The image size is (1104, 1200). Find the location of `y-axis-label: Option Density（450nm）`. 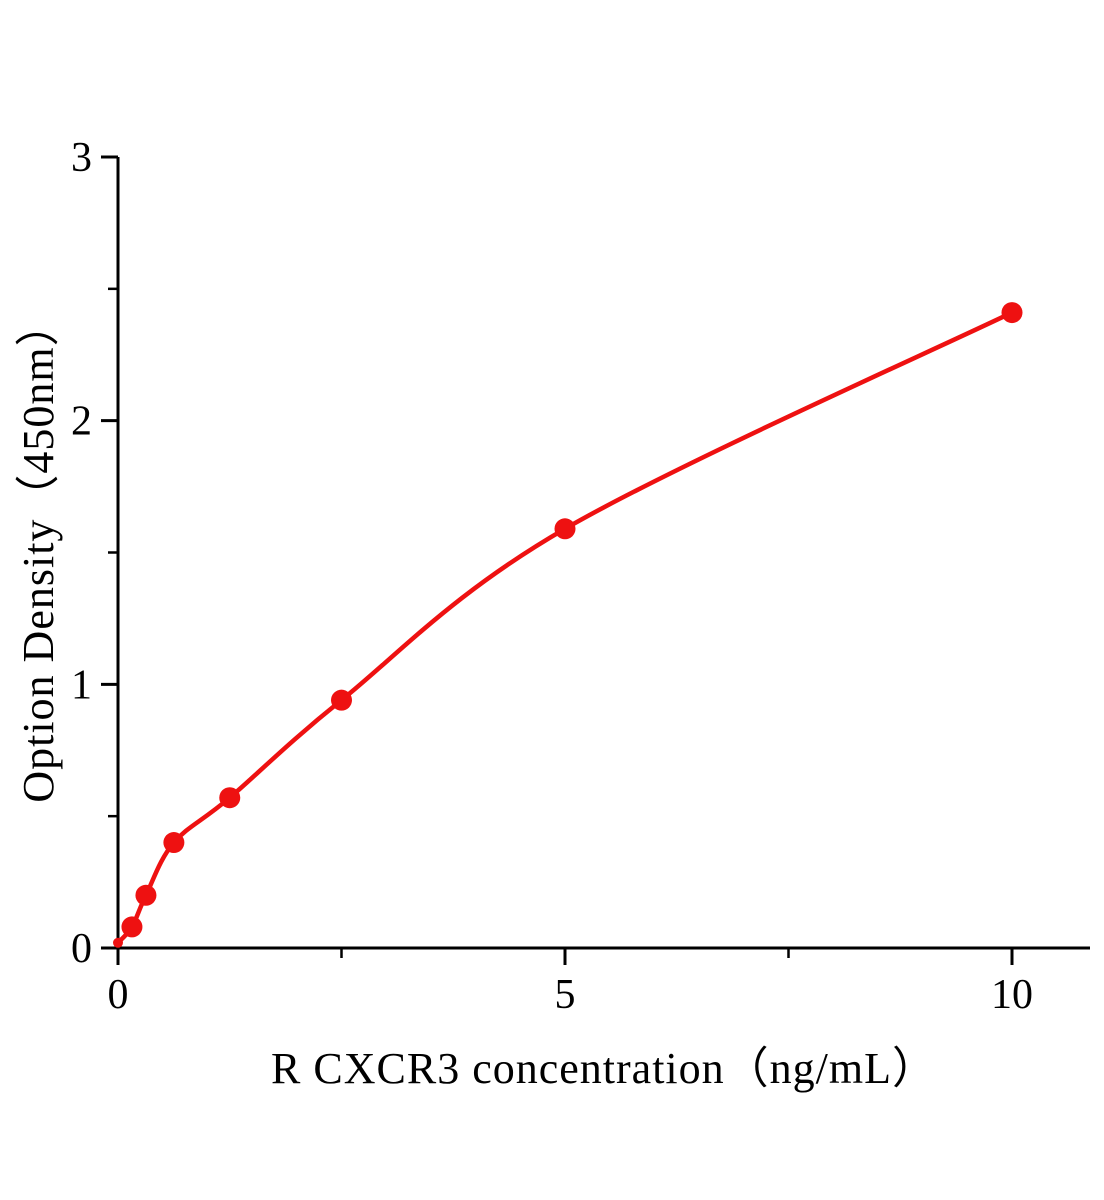

y-axis-label: Option Density（450nm） is located at coordinates (38, 552).